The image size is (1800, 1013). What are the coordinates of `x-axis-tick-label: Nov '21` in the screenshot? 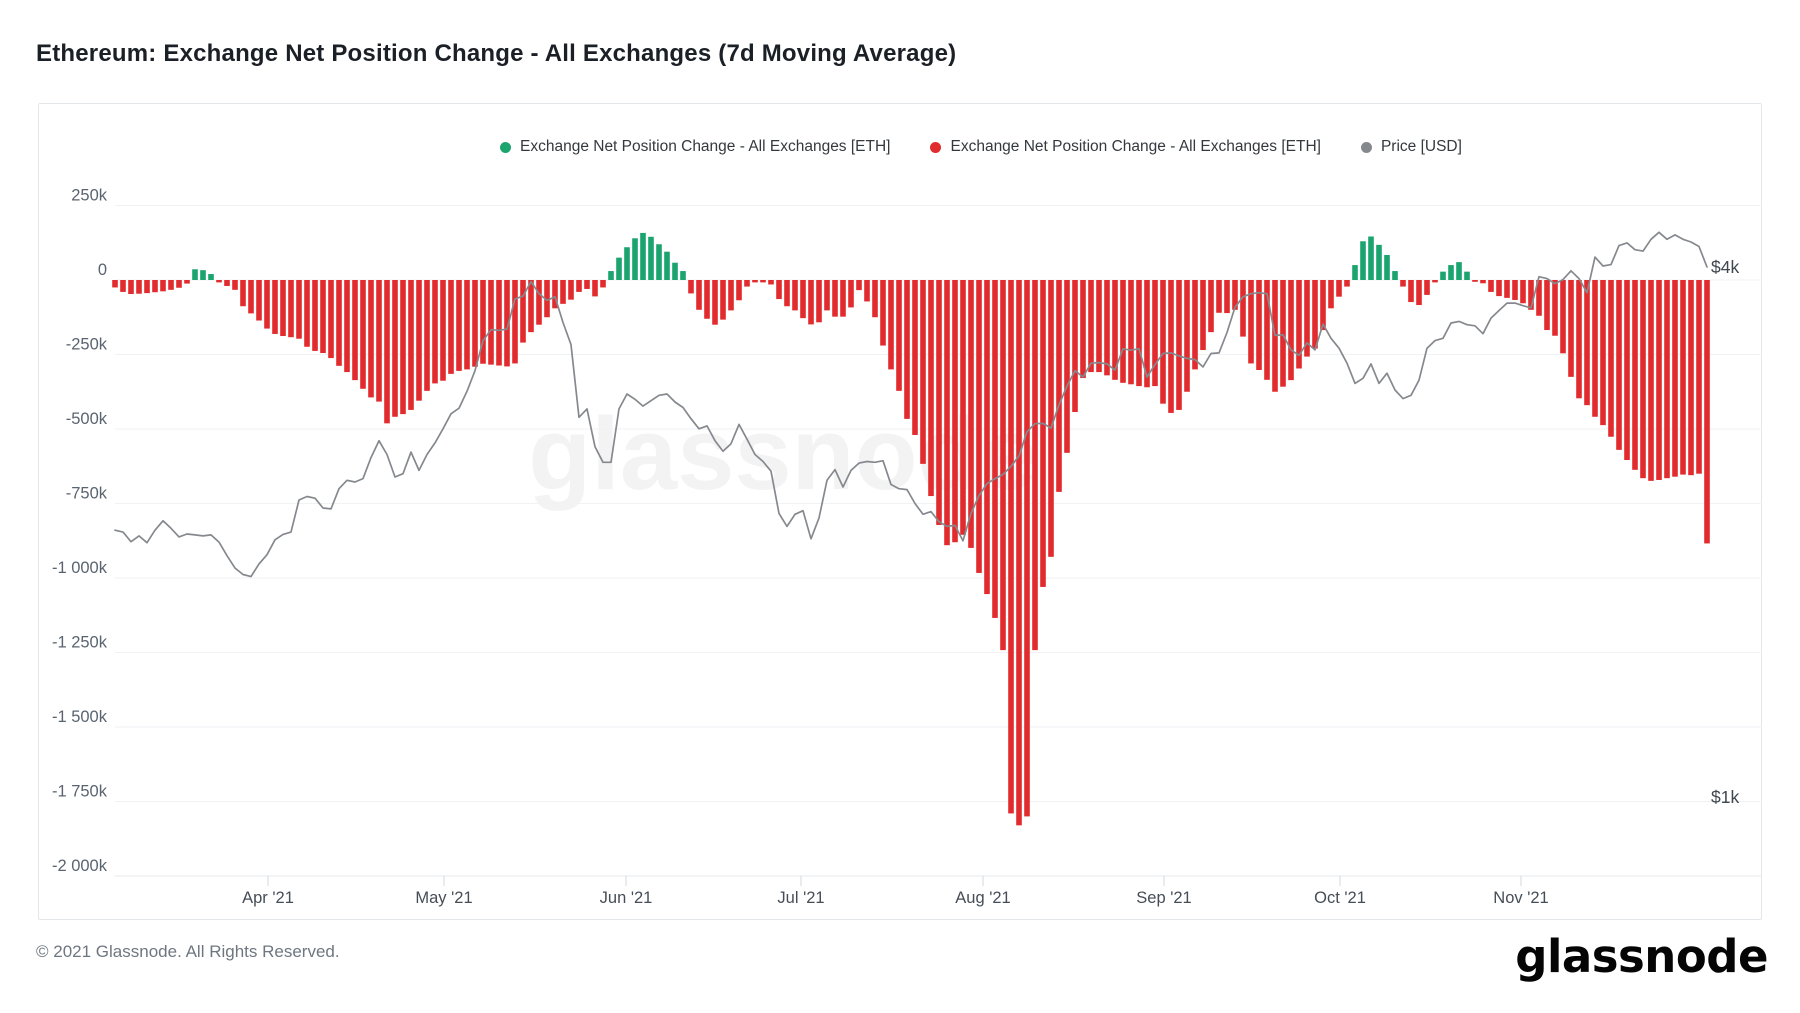 It's located at (1520, 898).